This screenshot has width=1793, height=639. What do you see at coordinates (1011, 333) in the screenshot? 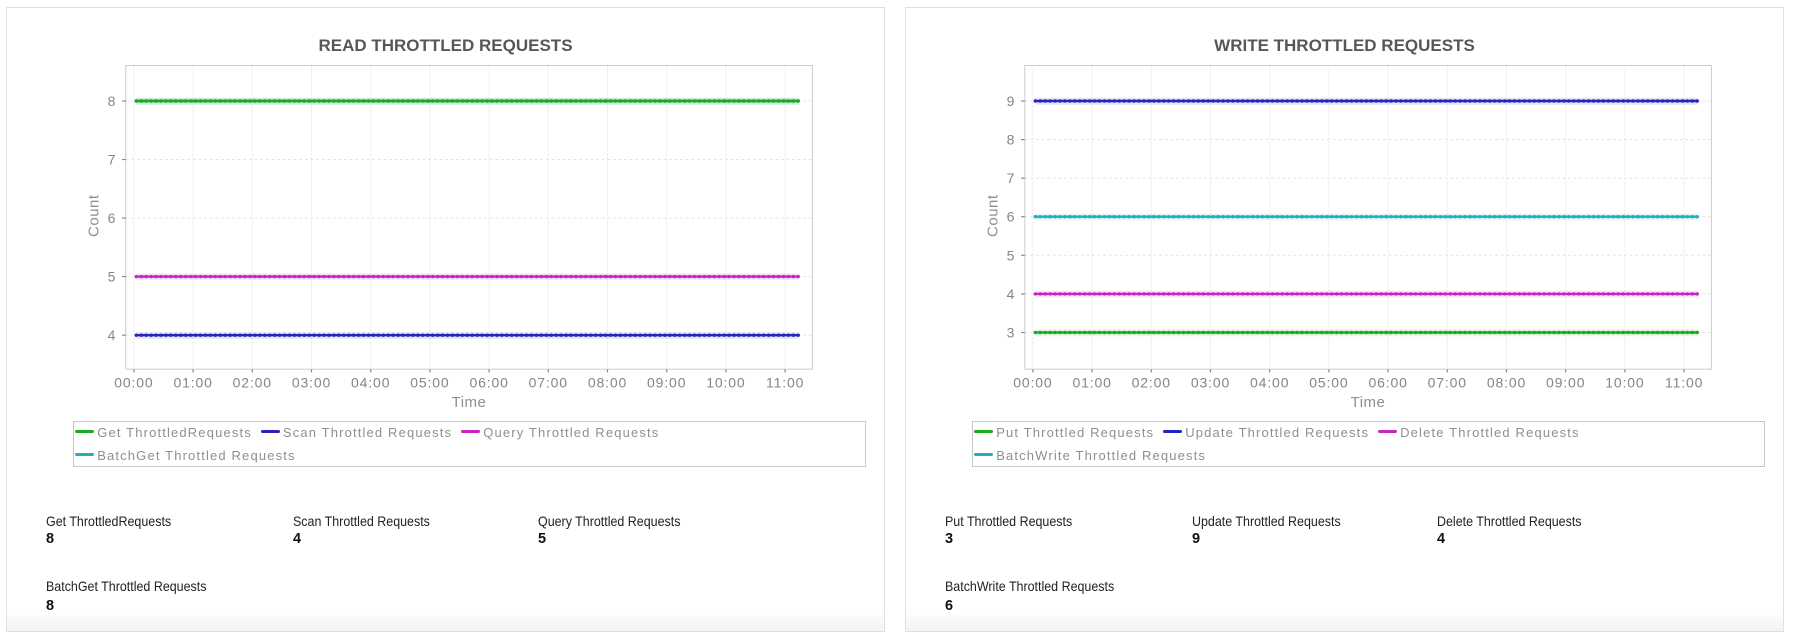
I see `svg-text: 3` at bounding box center [1011, 333].